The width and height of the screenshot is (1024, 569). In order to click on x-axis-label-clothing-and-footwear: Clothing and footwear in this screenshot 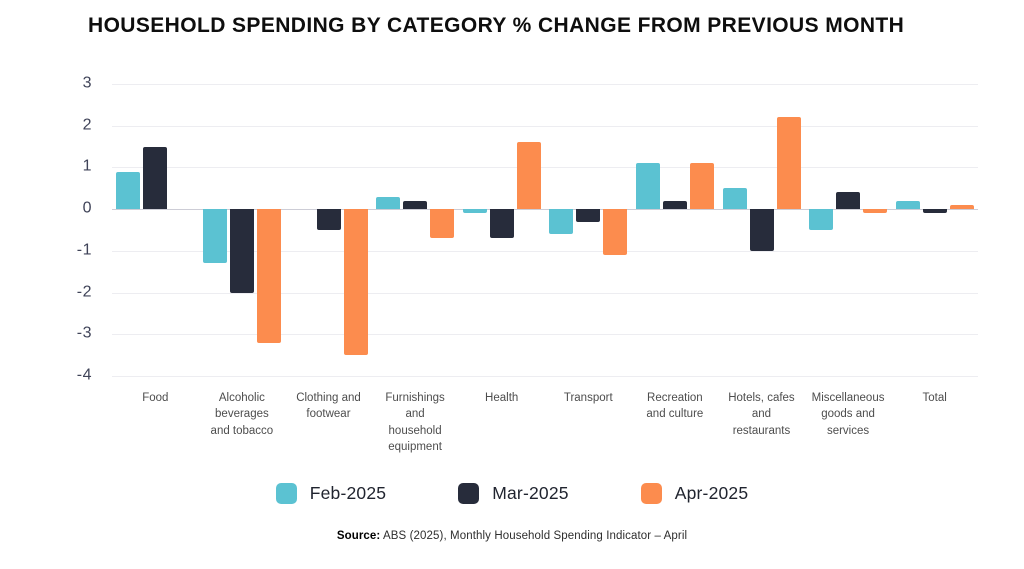, I will do `click(328, 406)`.